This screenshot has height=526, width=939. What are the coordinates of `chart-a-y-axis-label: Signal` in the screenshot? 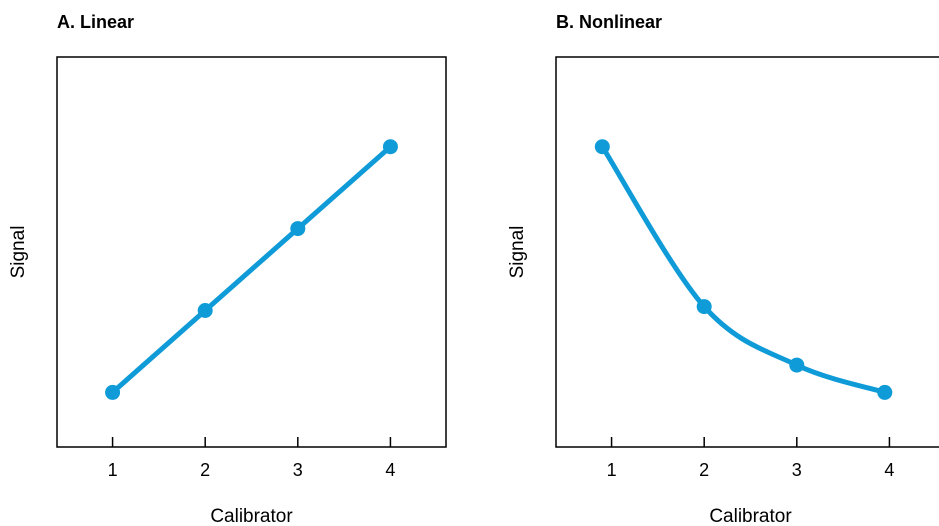 It's located at (18, 252).